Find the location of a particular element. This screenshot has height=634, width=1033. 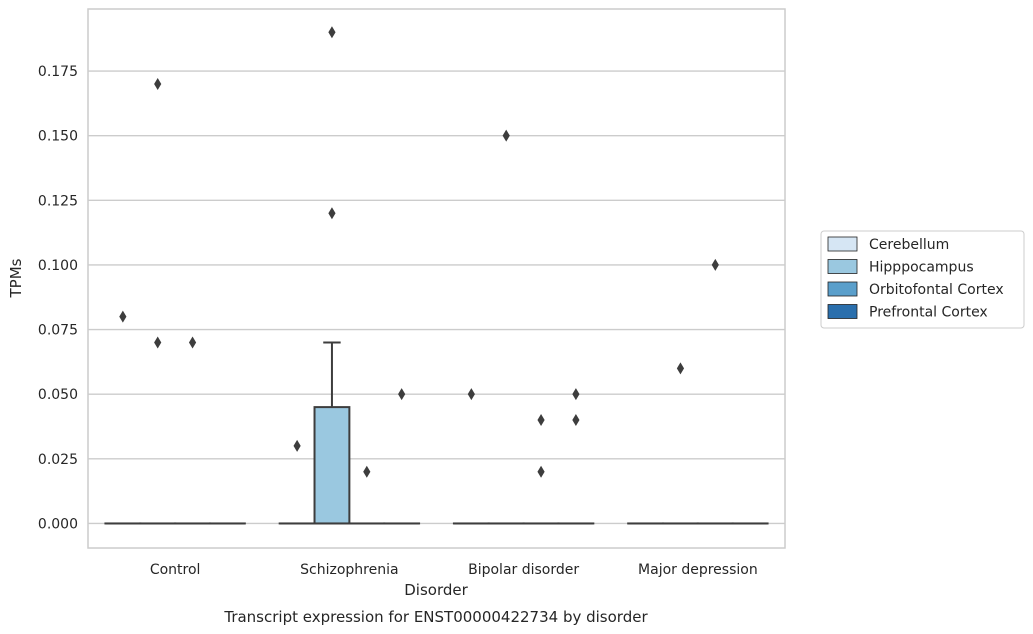

y-tick-label: 0.000 is located at coordinates (58, 524).